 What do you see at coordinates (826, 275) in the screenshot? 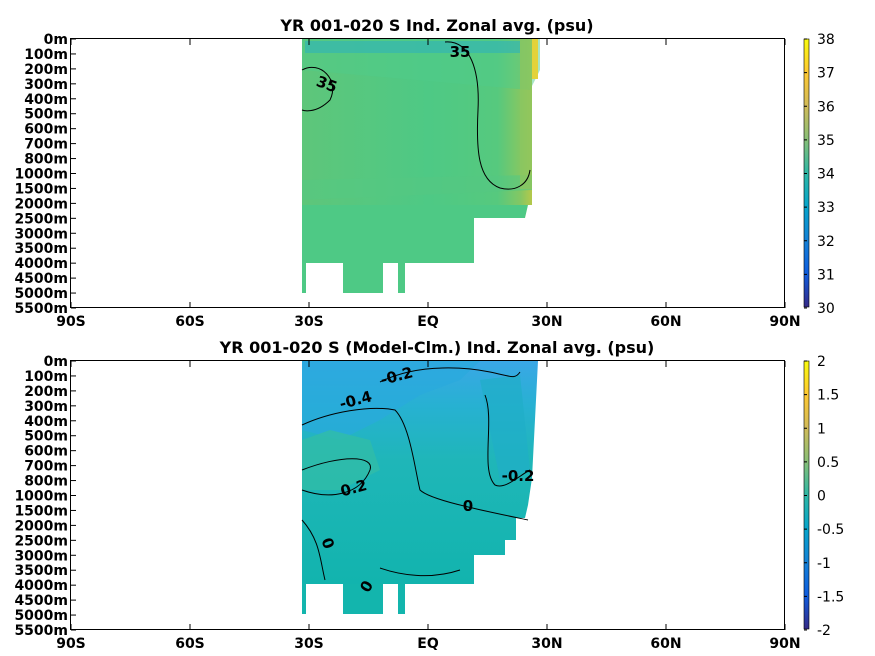
I see `colorbar-tick-label: 31` at bounding box center [826, 275].